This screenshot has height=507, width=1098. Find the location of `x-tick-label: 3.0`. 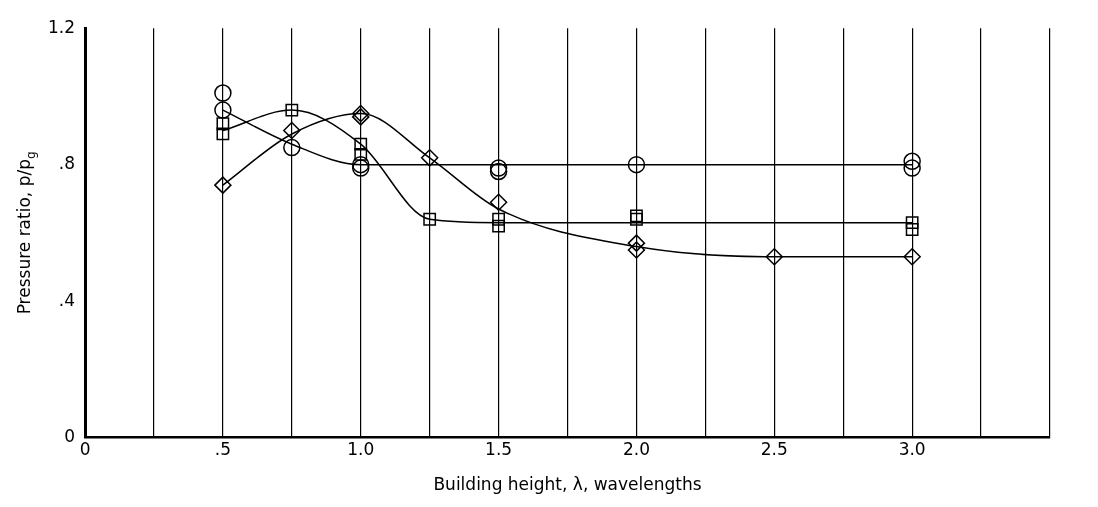

x-tick-label: 3.0 is located at coordinates (912, 449).